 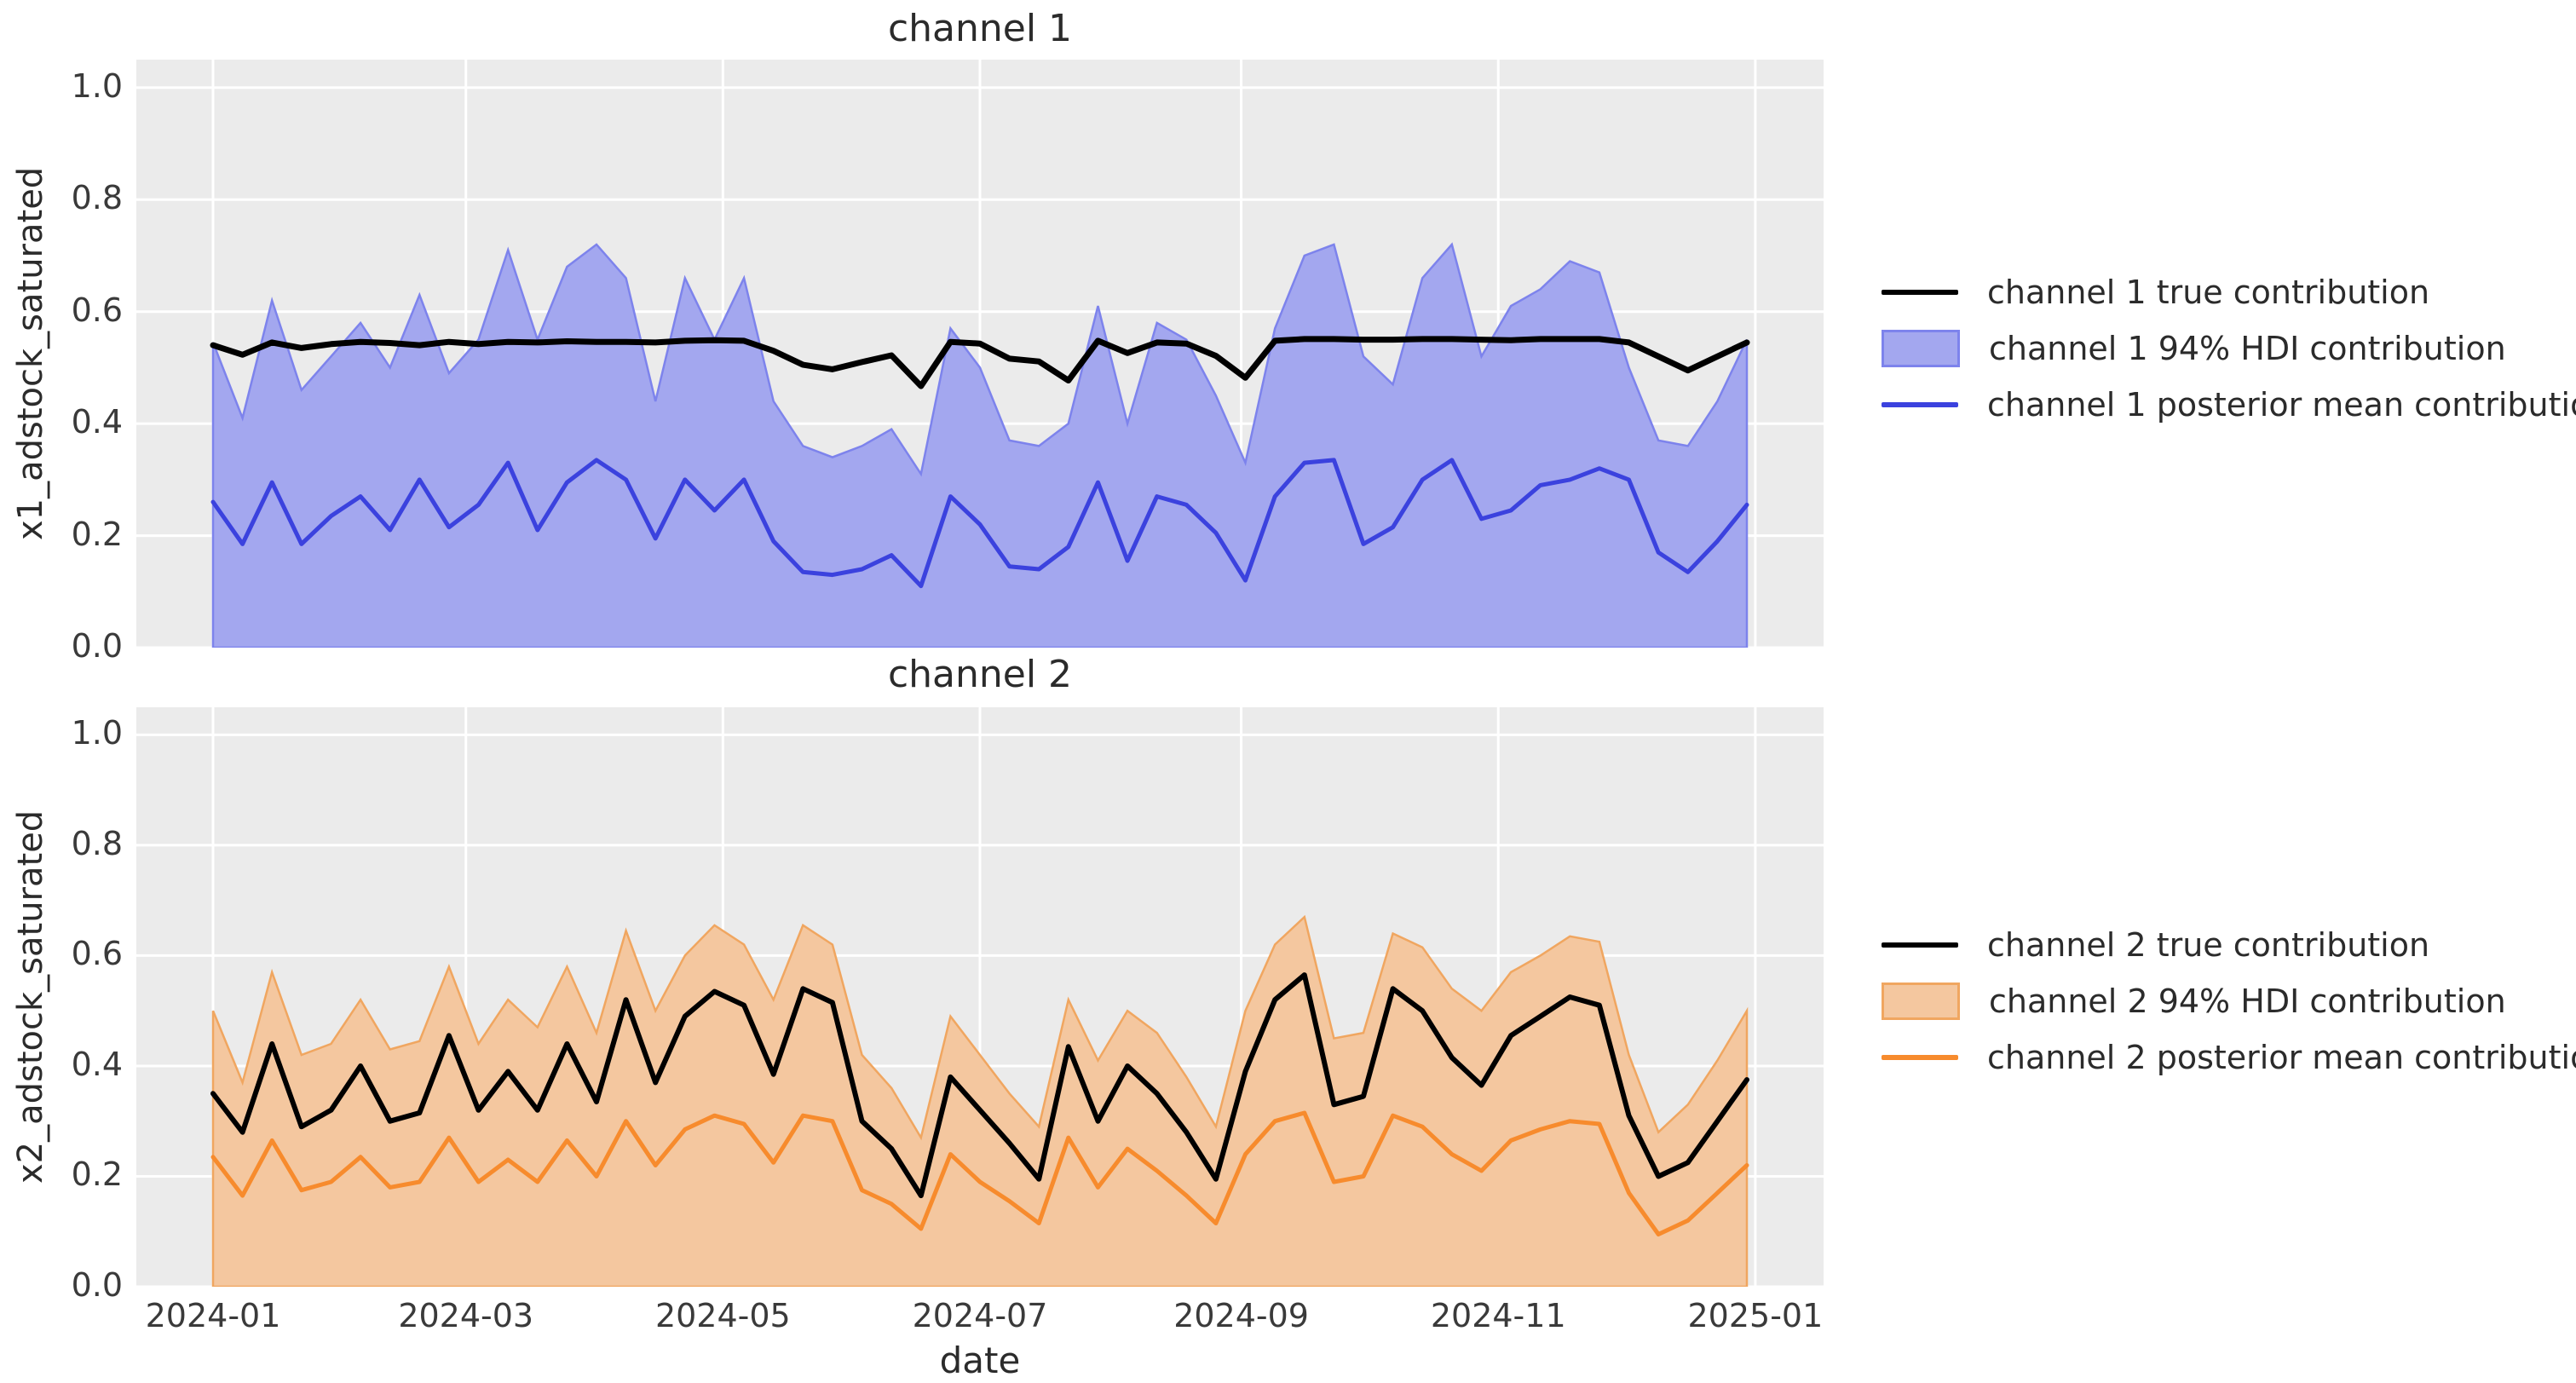 I want to click on legend-item: channel 2 94% HDI contribution, so click(x=2229, y=1002).